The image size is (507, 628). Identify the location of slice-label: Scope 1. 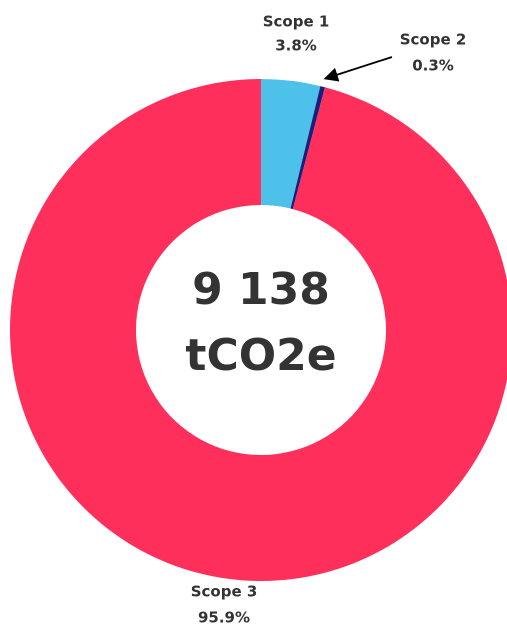
(296, 22).